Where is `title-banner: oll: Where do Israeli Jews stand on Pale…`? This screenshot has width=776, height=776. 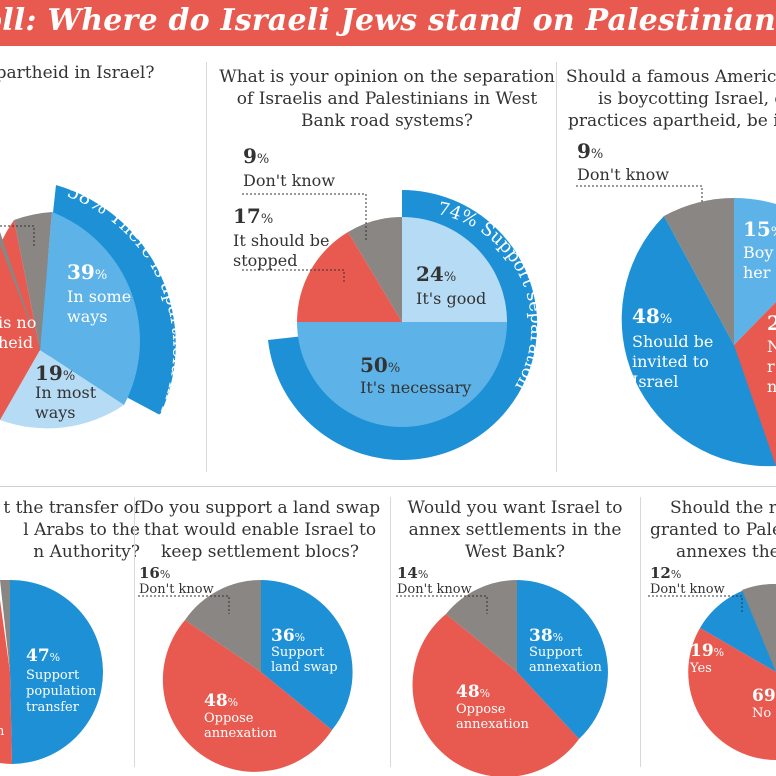
title-banner: oll: Where do Israeli Jews stand on Pale… is located at coordinates (388, 23).